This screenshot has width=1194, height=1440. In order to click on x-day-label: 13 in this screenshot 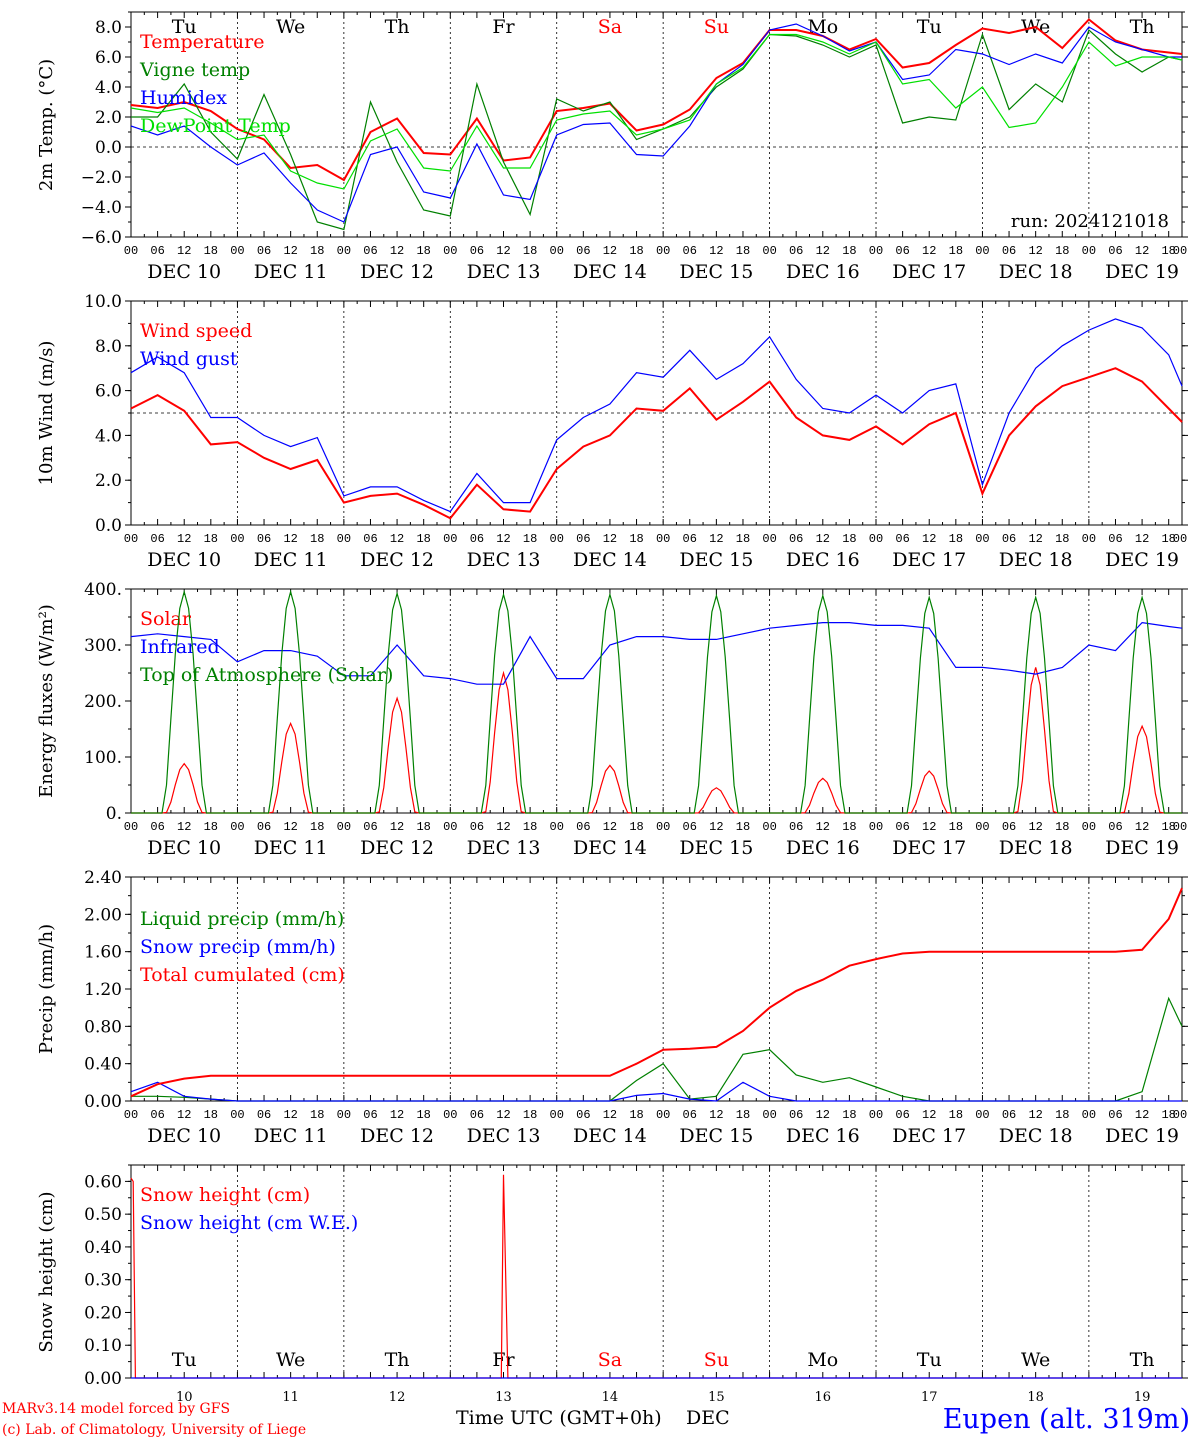, I will do `click(503, 1397)`.